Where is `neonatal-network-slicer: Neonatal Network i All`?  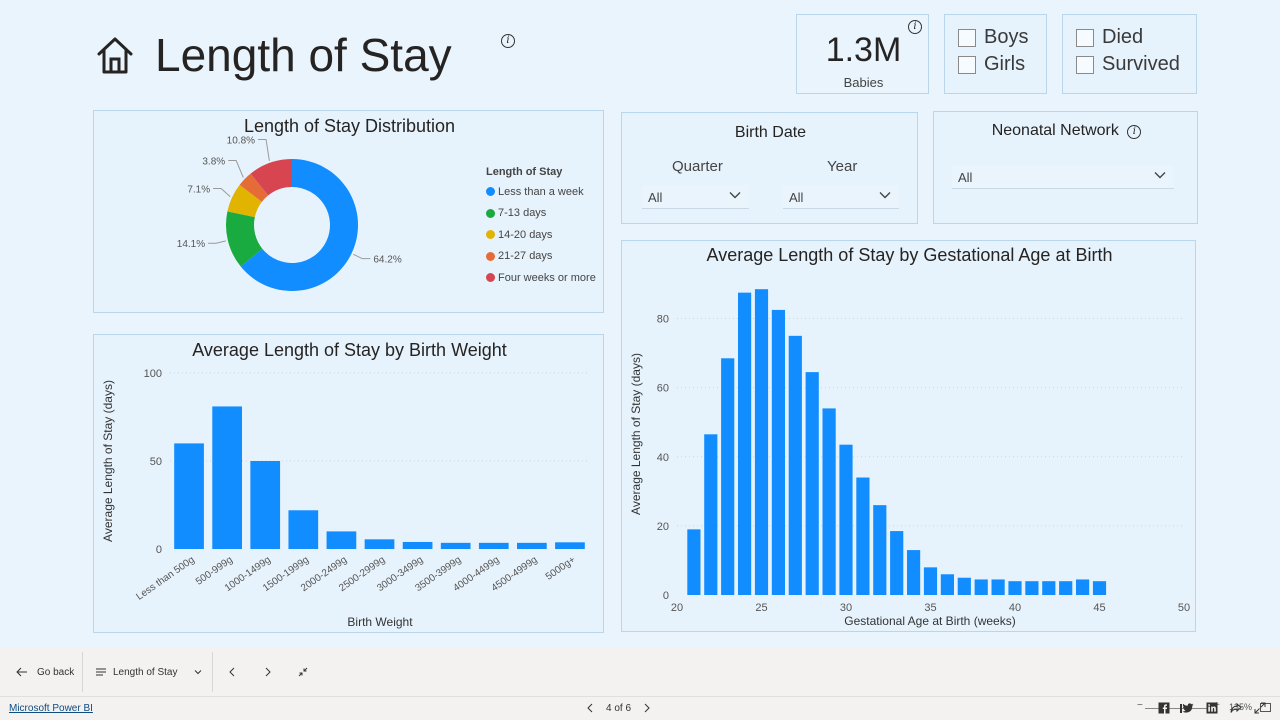 neonatal-network-slicer: Neonatal Network i All is located at coordinates (1065, 167).